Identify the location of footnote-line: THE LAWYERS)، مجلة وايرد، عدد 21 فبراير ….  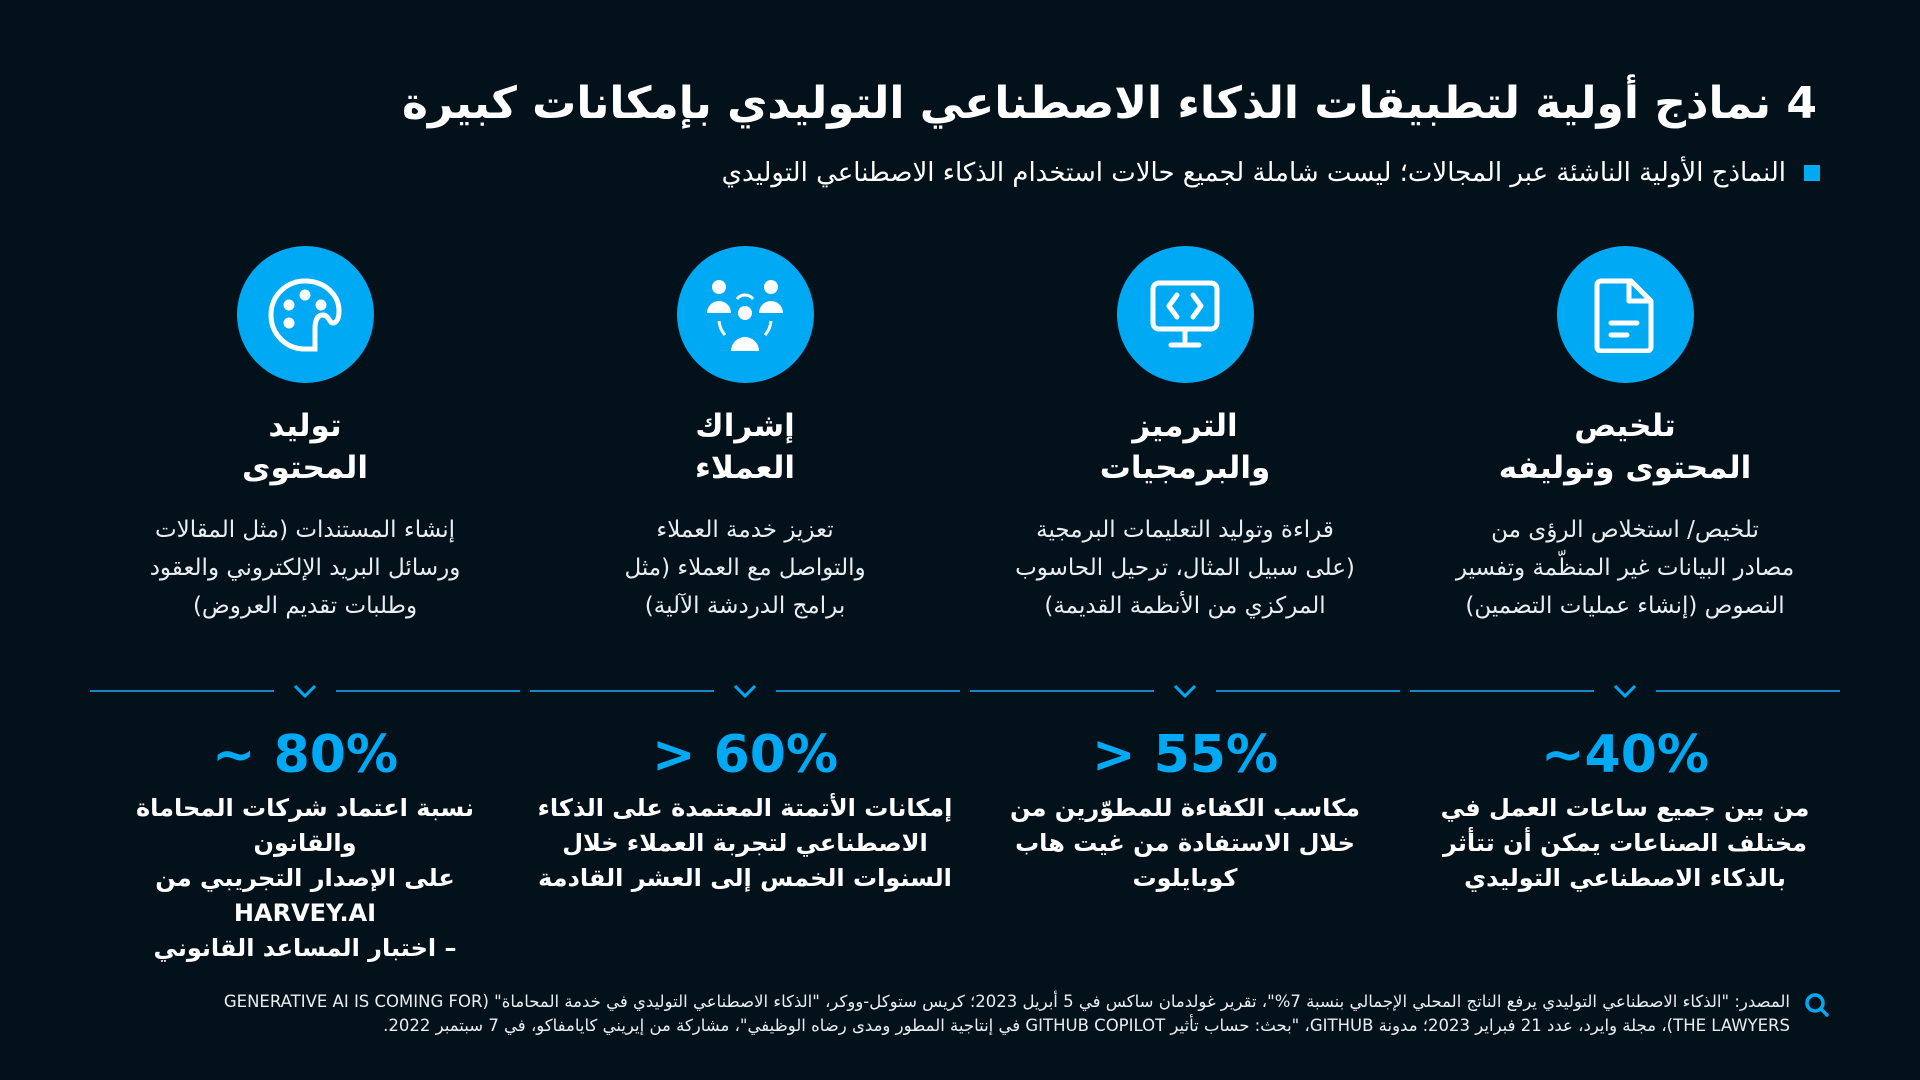
(1086, 1025).